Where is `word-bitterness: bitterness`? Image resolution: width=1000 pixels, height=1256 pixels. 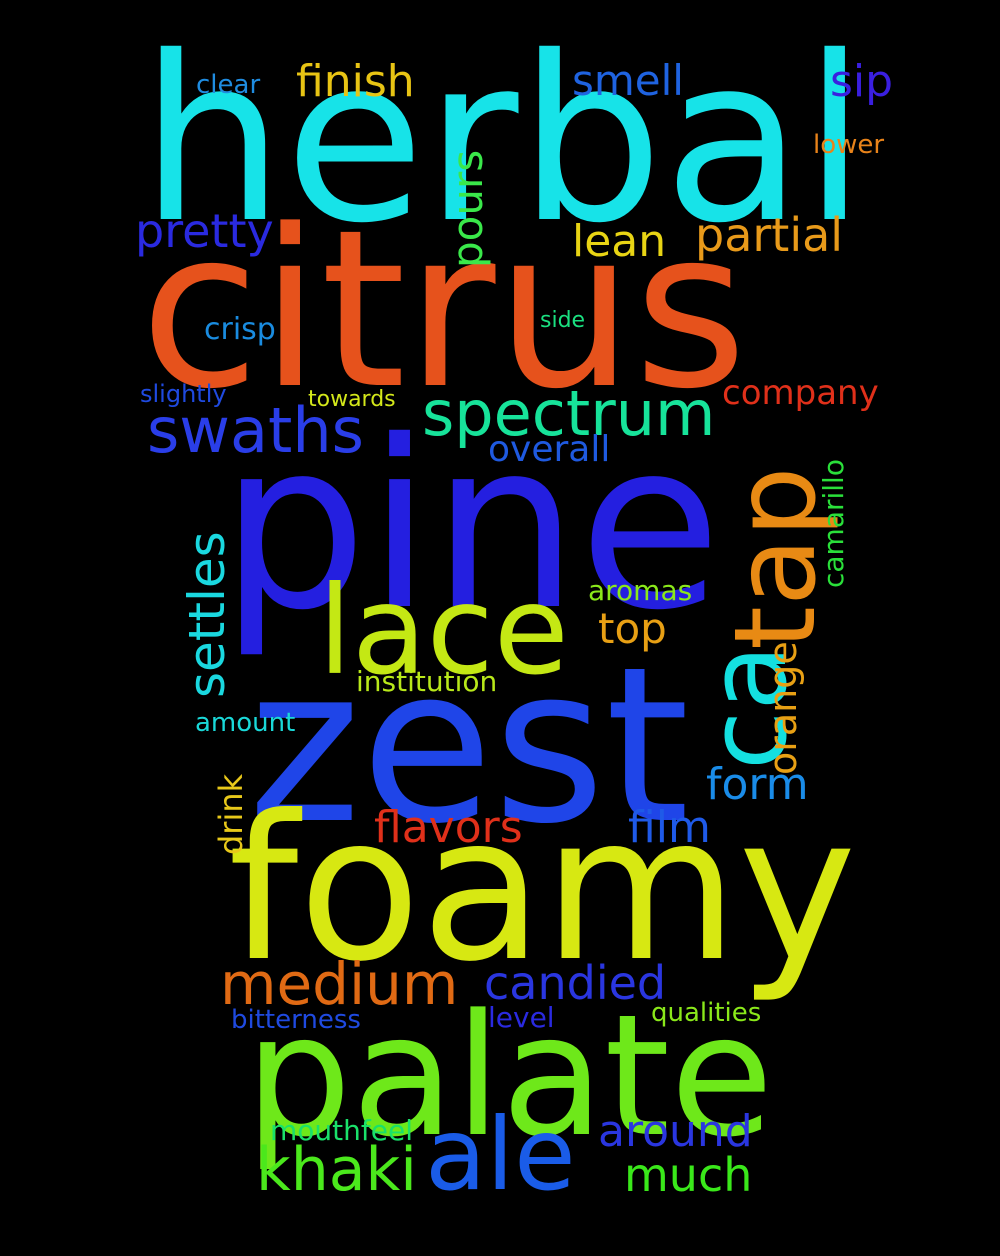 word-bitterness: bitterness is located at coordinates (296, 1020).